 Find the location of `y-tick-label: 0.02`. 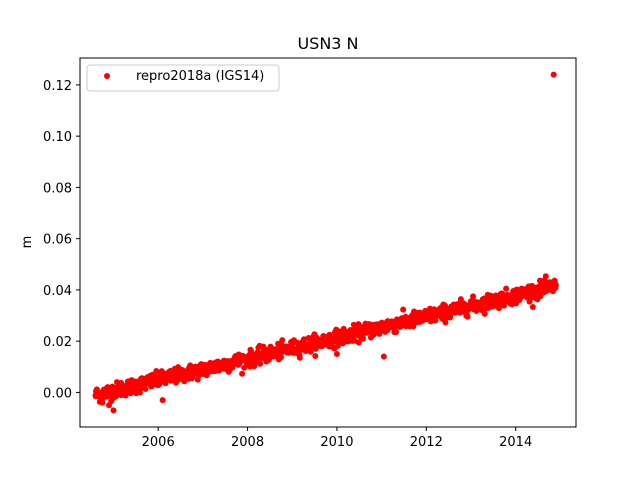

y-tick-label: 0.02 is located at coordinates (57, 342).